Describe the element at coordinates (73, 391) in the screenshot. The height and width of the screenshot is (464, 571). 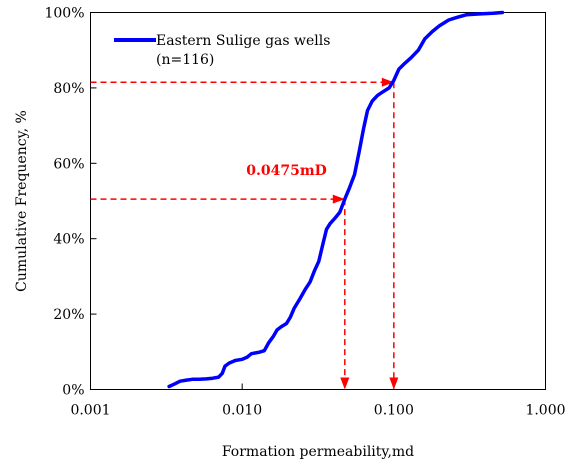
I see `y-tick-label: 0%` at that location.